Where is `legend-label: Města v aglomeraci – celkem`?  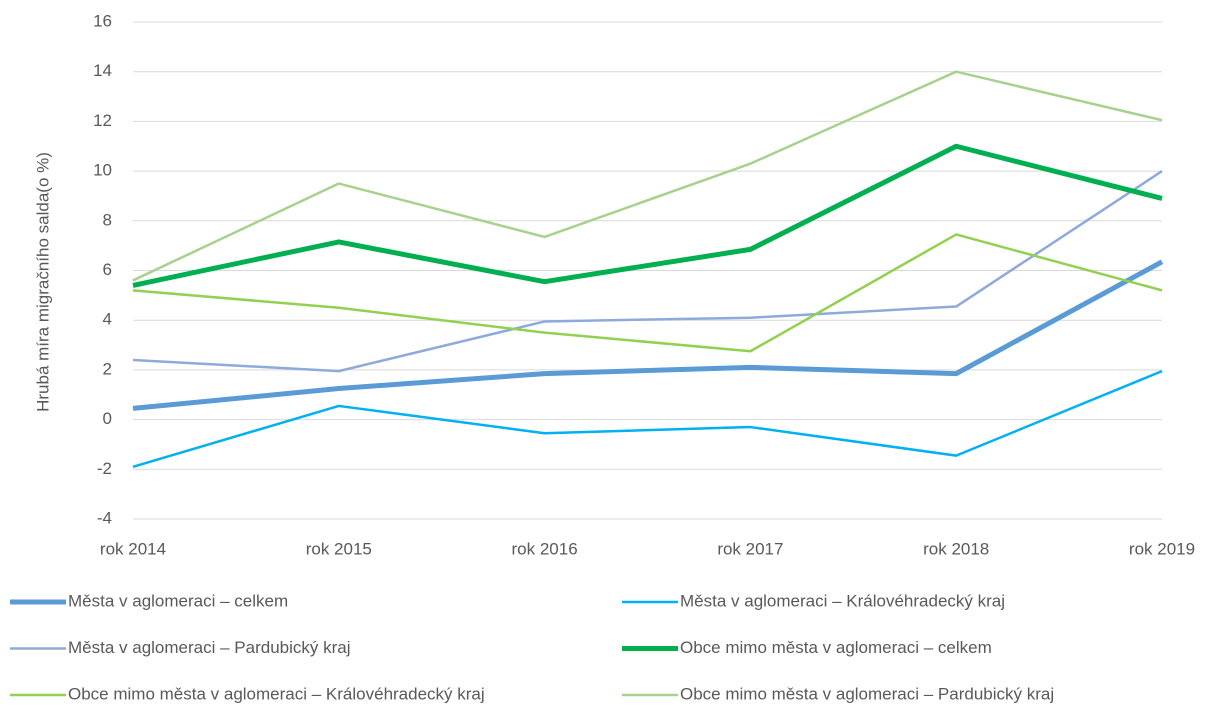
legend-label: Města v aglomeraci – celkem is located at coordinates (178, 600).